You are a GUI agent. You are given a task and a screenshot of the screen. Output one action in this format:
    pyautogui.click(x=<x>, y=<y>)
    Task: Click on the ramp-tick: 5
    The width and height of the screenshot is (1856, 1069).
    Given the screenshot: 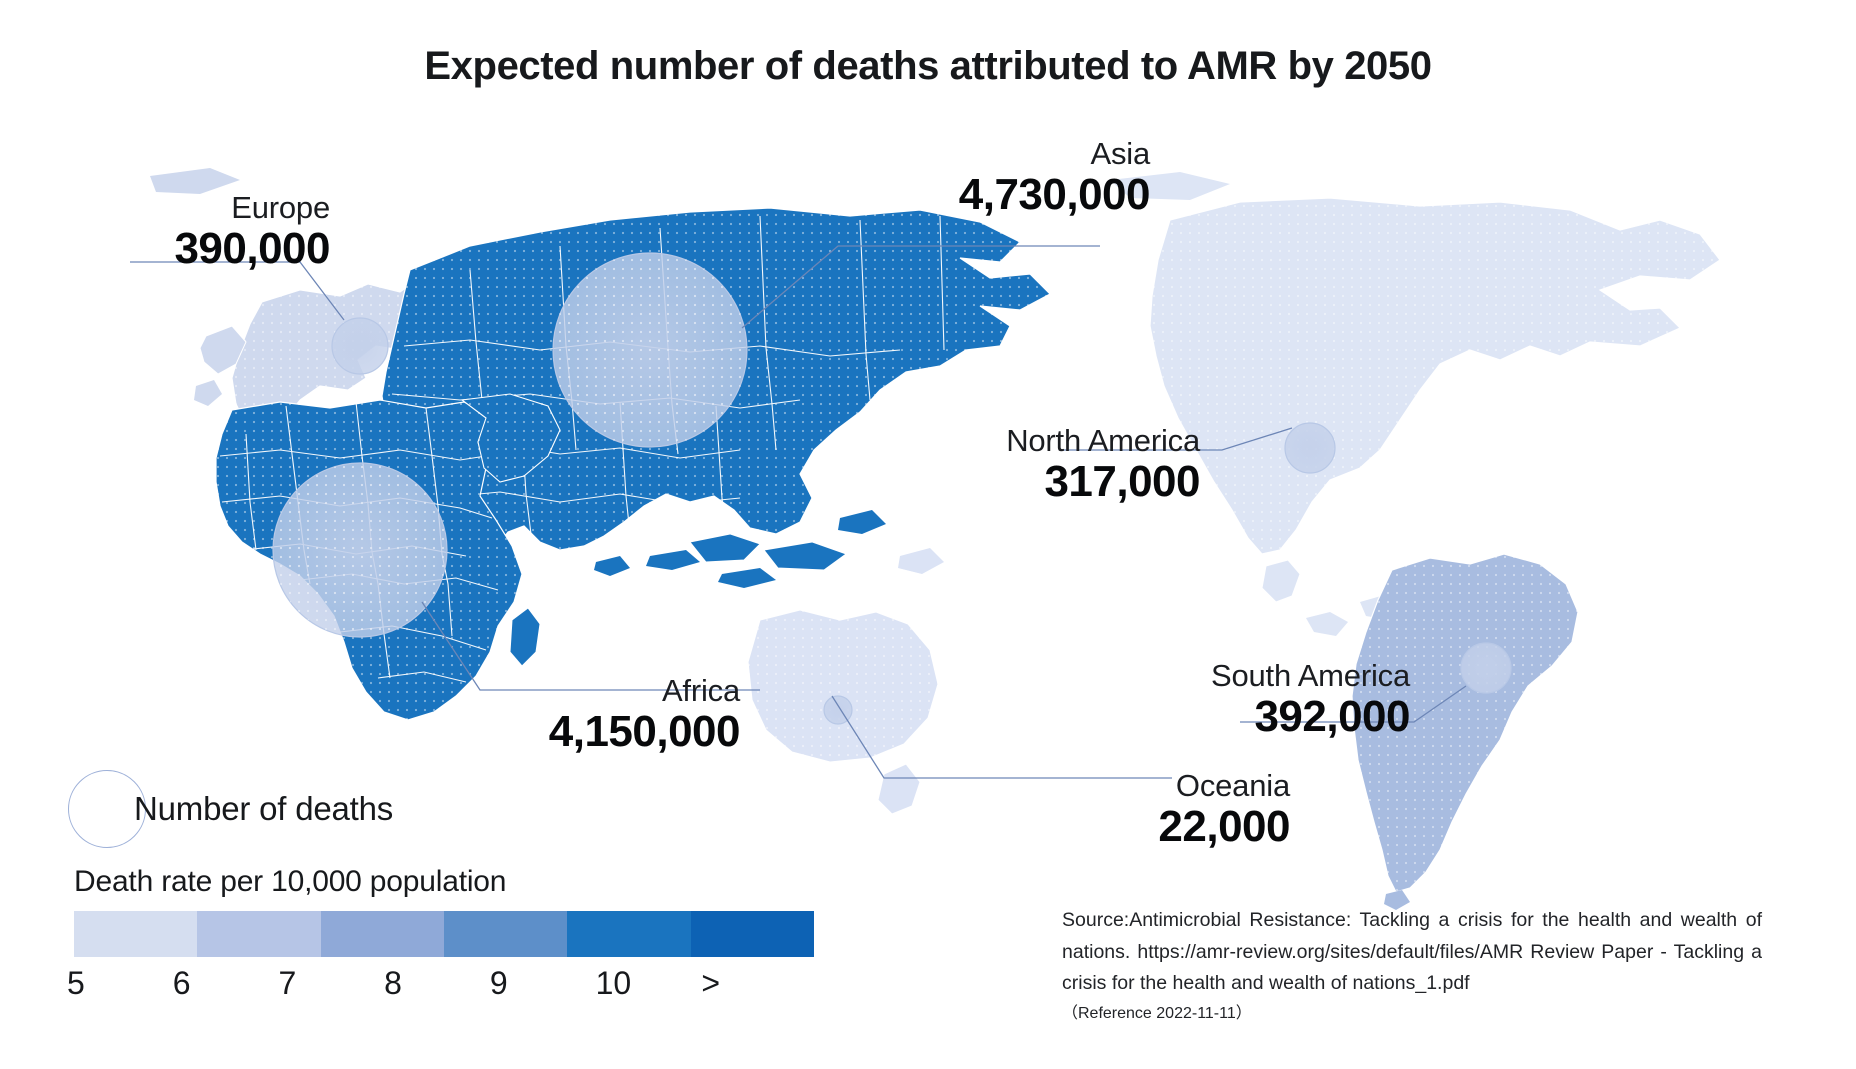 What is the action you would take?
    pyautogui.click(x=76, y=983)
    